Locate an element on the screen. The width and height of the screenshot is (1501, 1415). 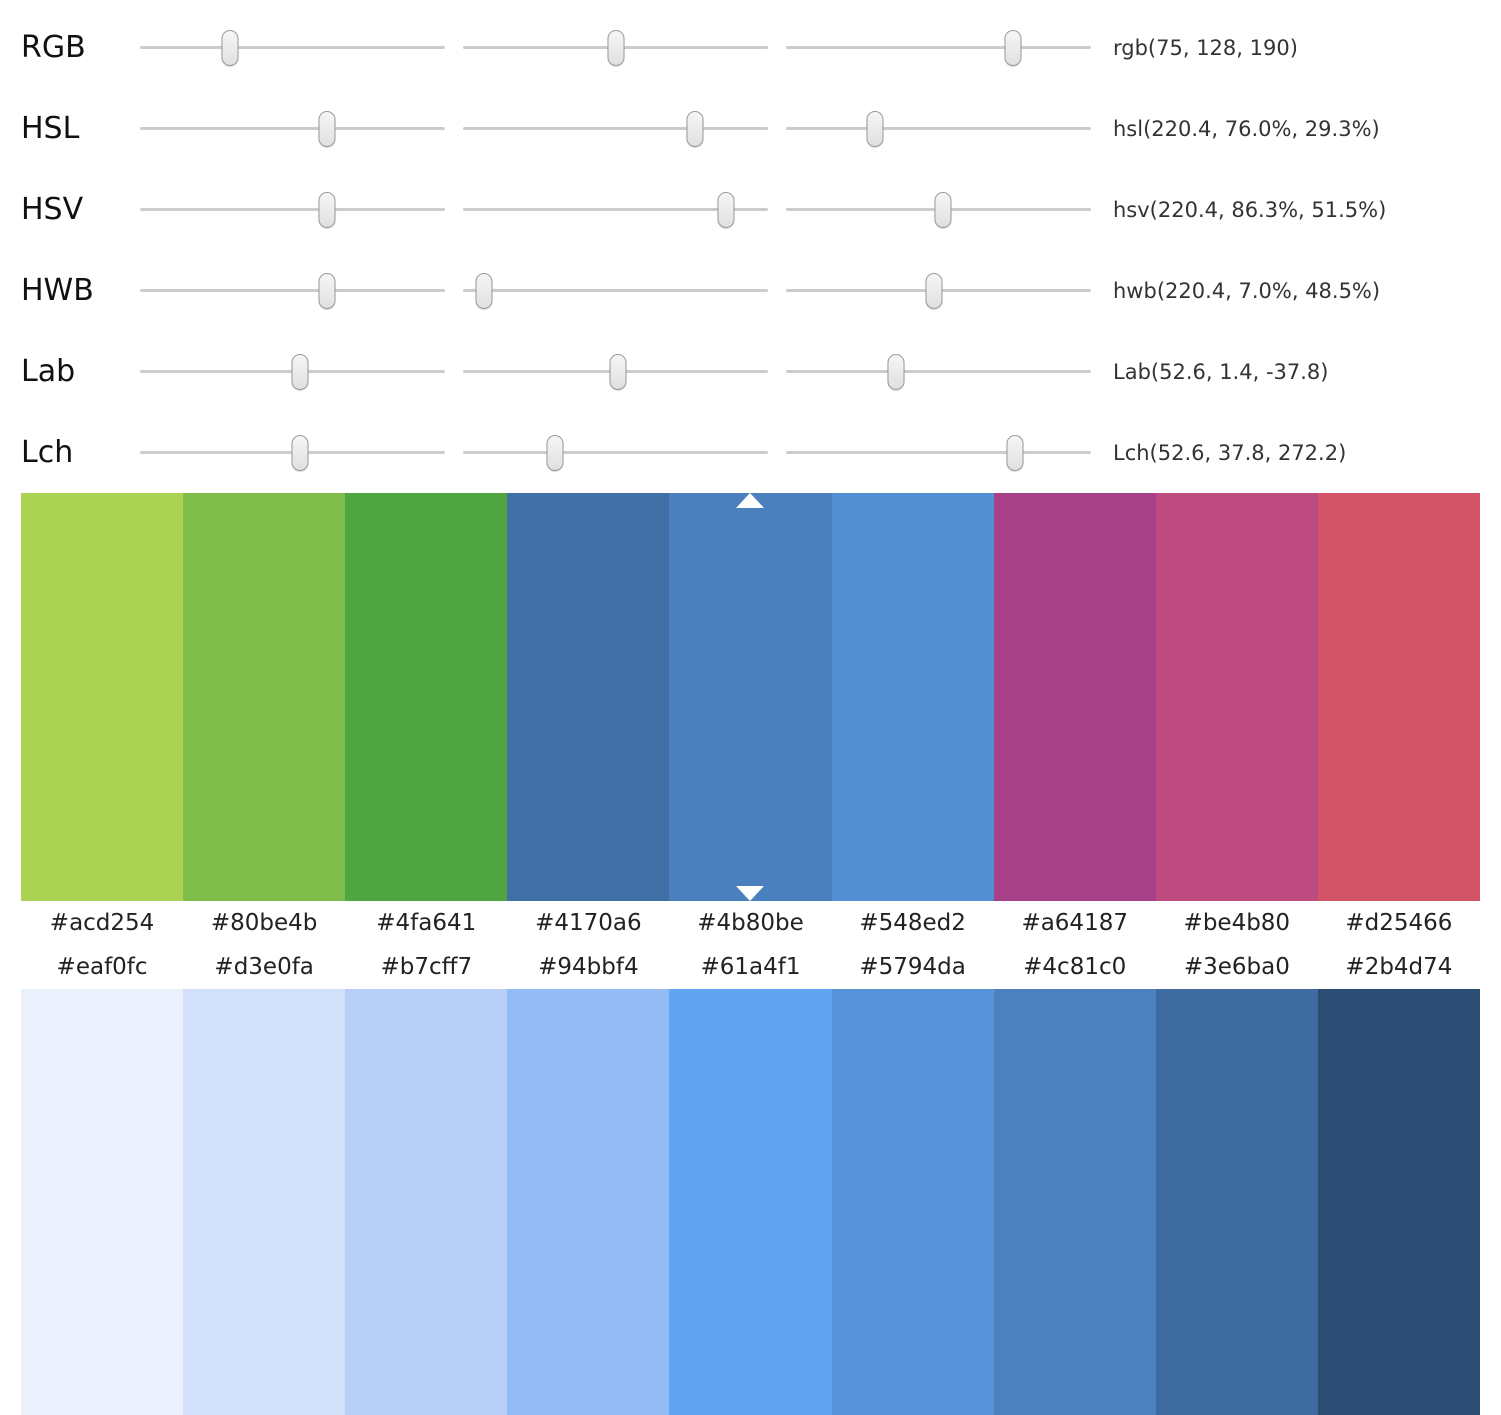
hsv-s-slider is located at coordinates (615, 209).